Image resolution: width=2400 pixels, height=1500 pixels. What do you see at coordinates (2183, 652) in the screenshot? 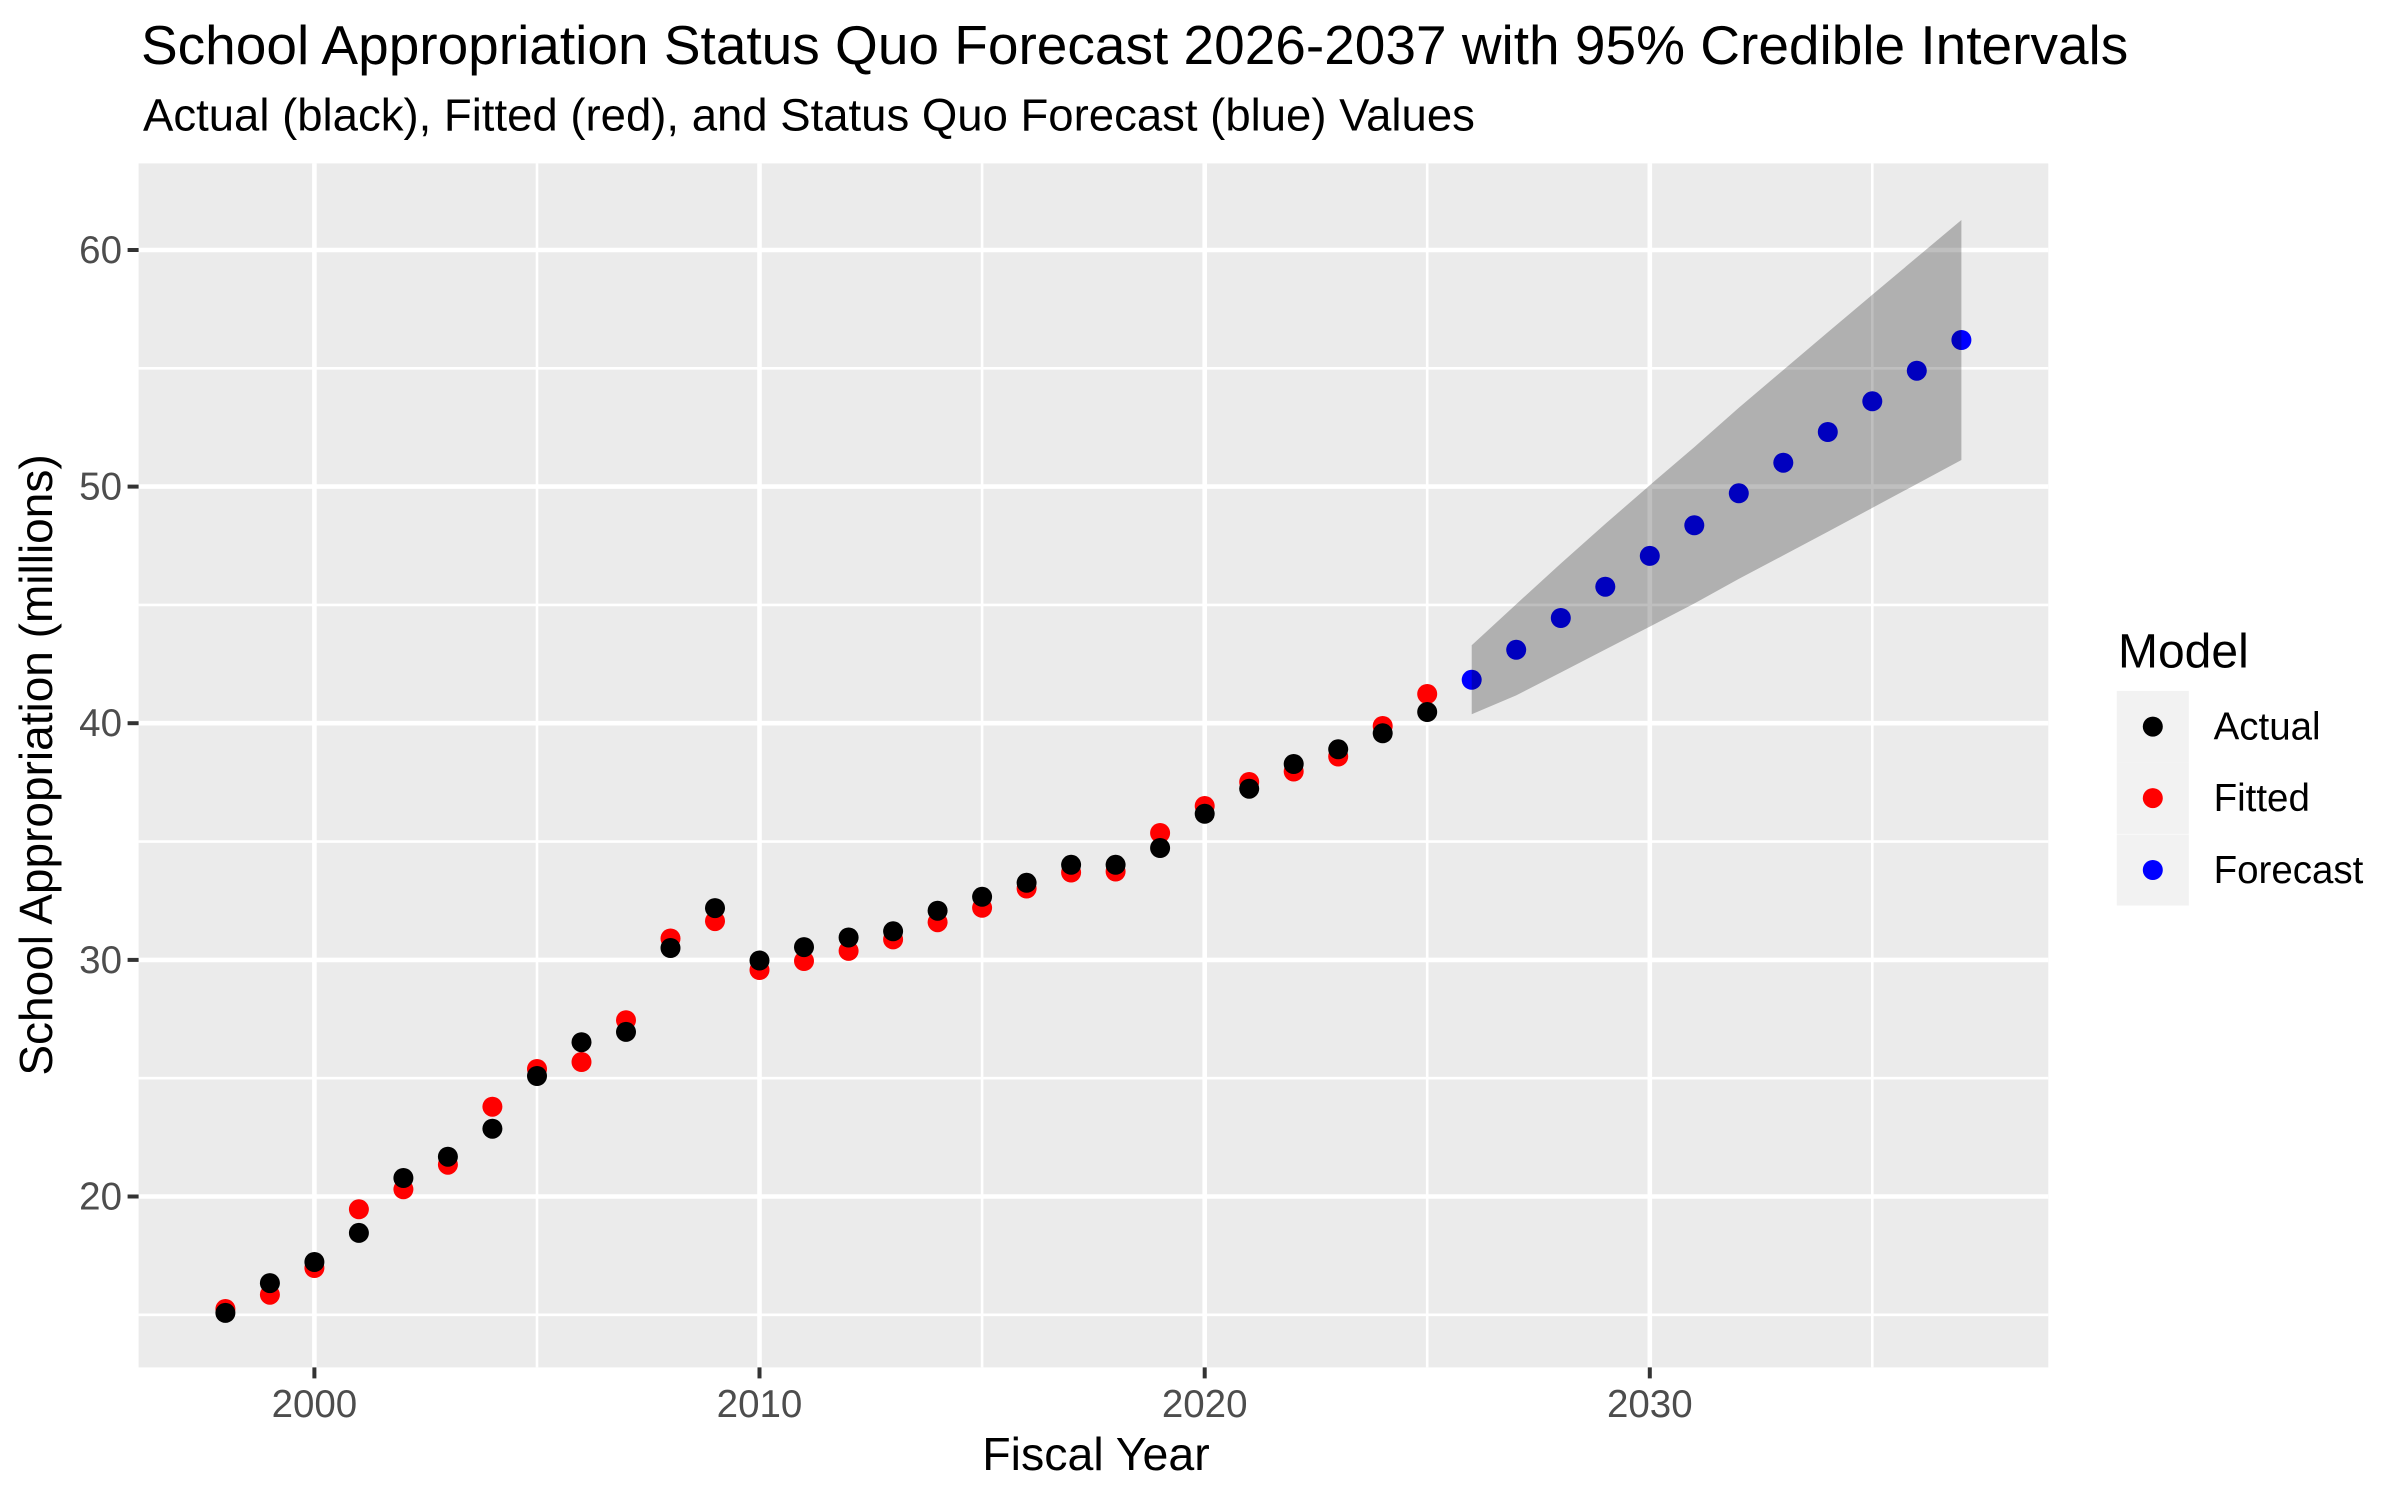
I see `svg-text: Model` at bounding box center [2183, 652].